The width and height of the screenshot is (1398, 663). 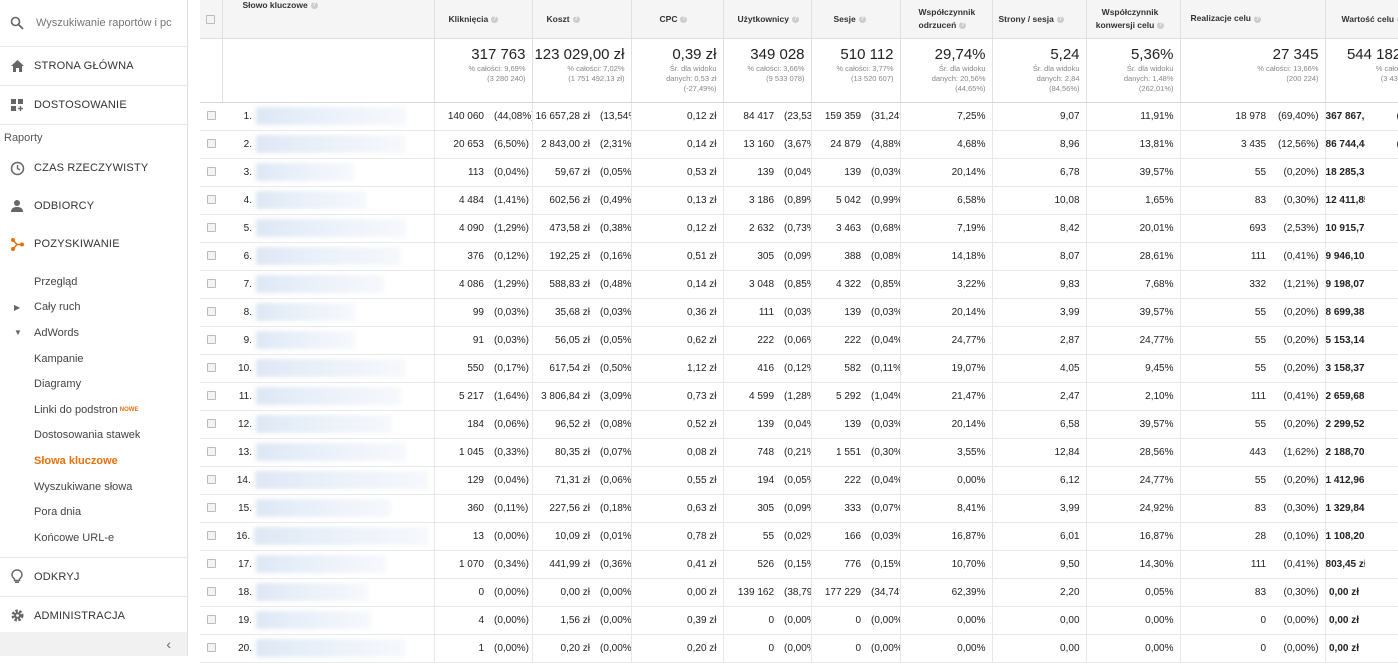 What do you see at coordinates (856, 19) in the screenshot?
I see `col-sessions: Sesje?` at bounding box center [856, 19].